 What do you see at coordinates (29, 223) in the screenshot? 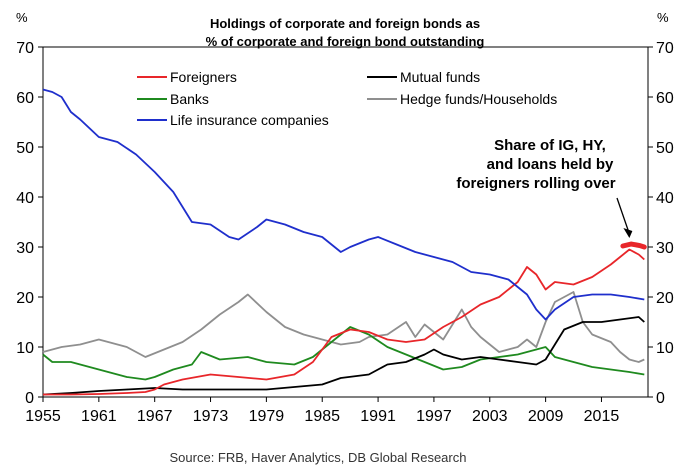
I see `y-axis-left: 0 10 20 30 40 50 60 70` at bounding box center [29, 223].